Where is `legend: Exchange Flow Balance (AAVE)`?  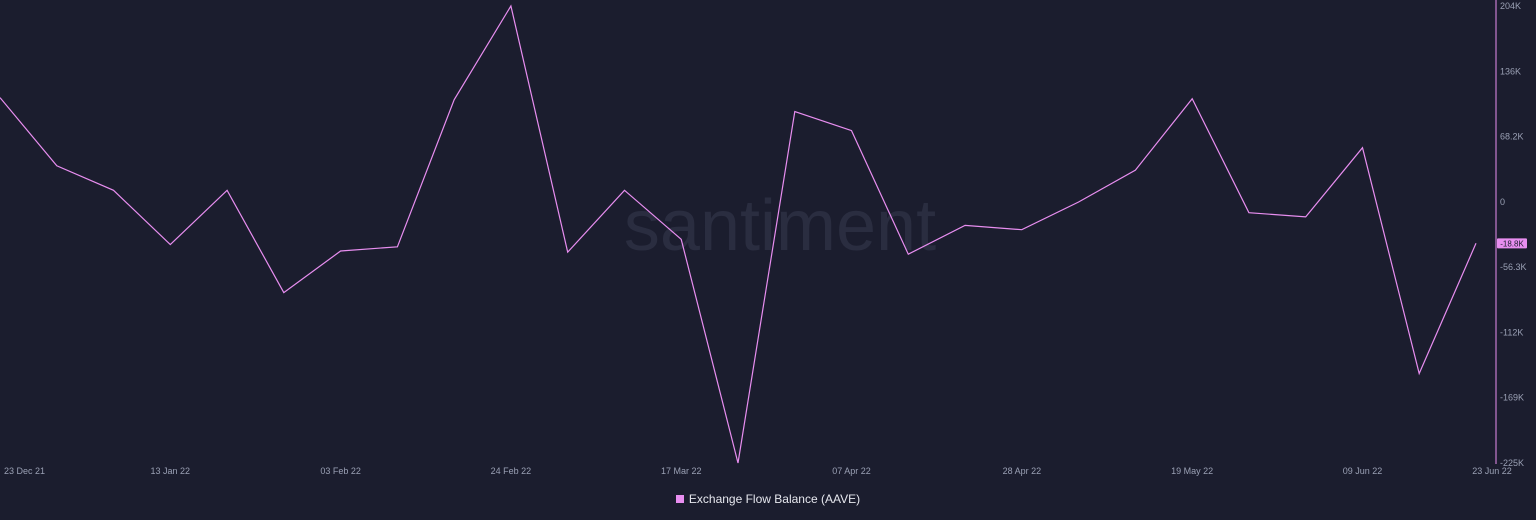
legend: Exchange Flow Balance (AAVE) is located at coordinates (768, 499).